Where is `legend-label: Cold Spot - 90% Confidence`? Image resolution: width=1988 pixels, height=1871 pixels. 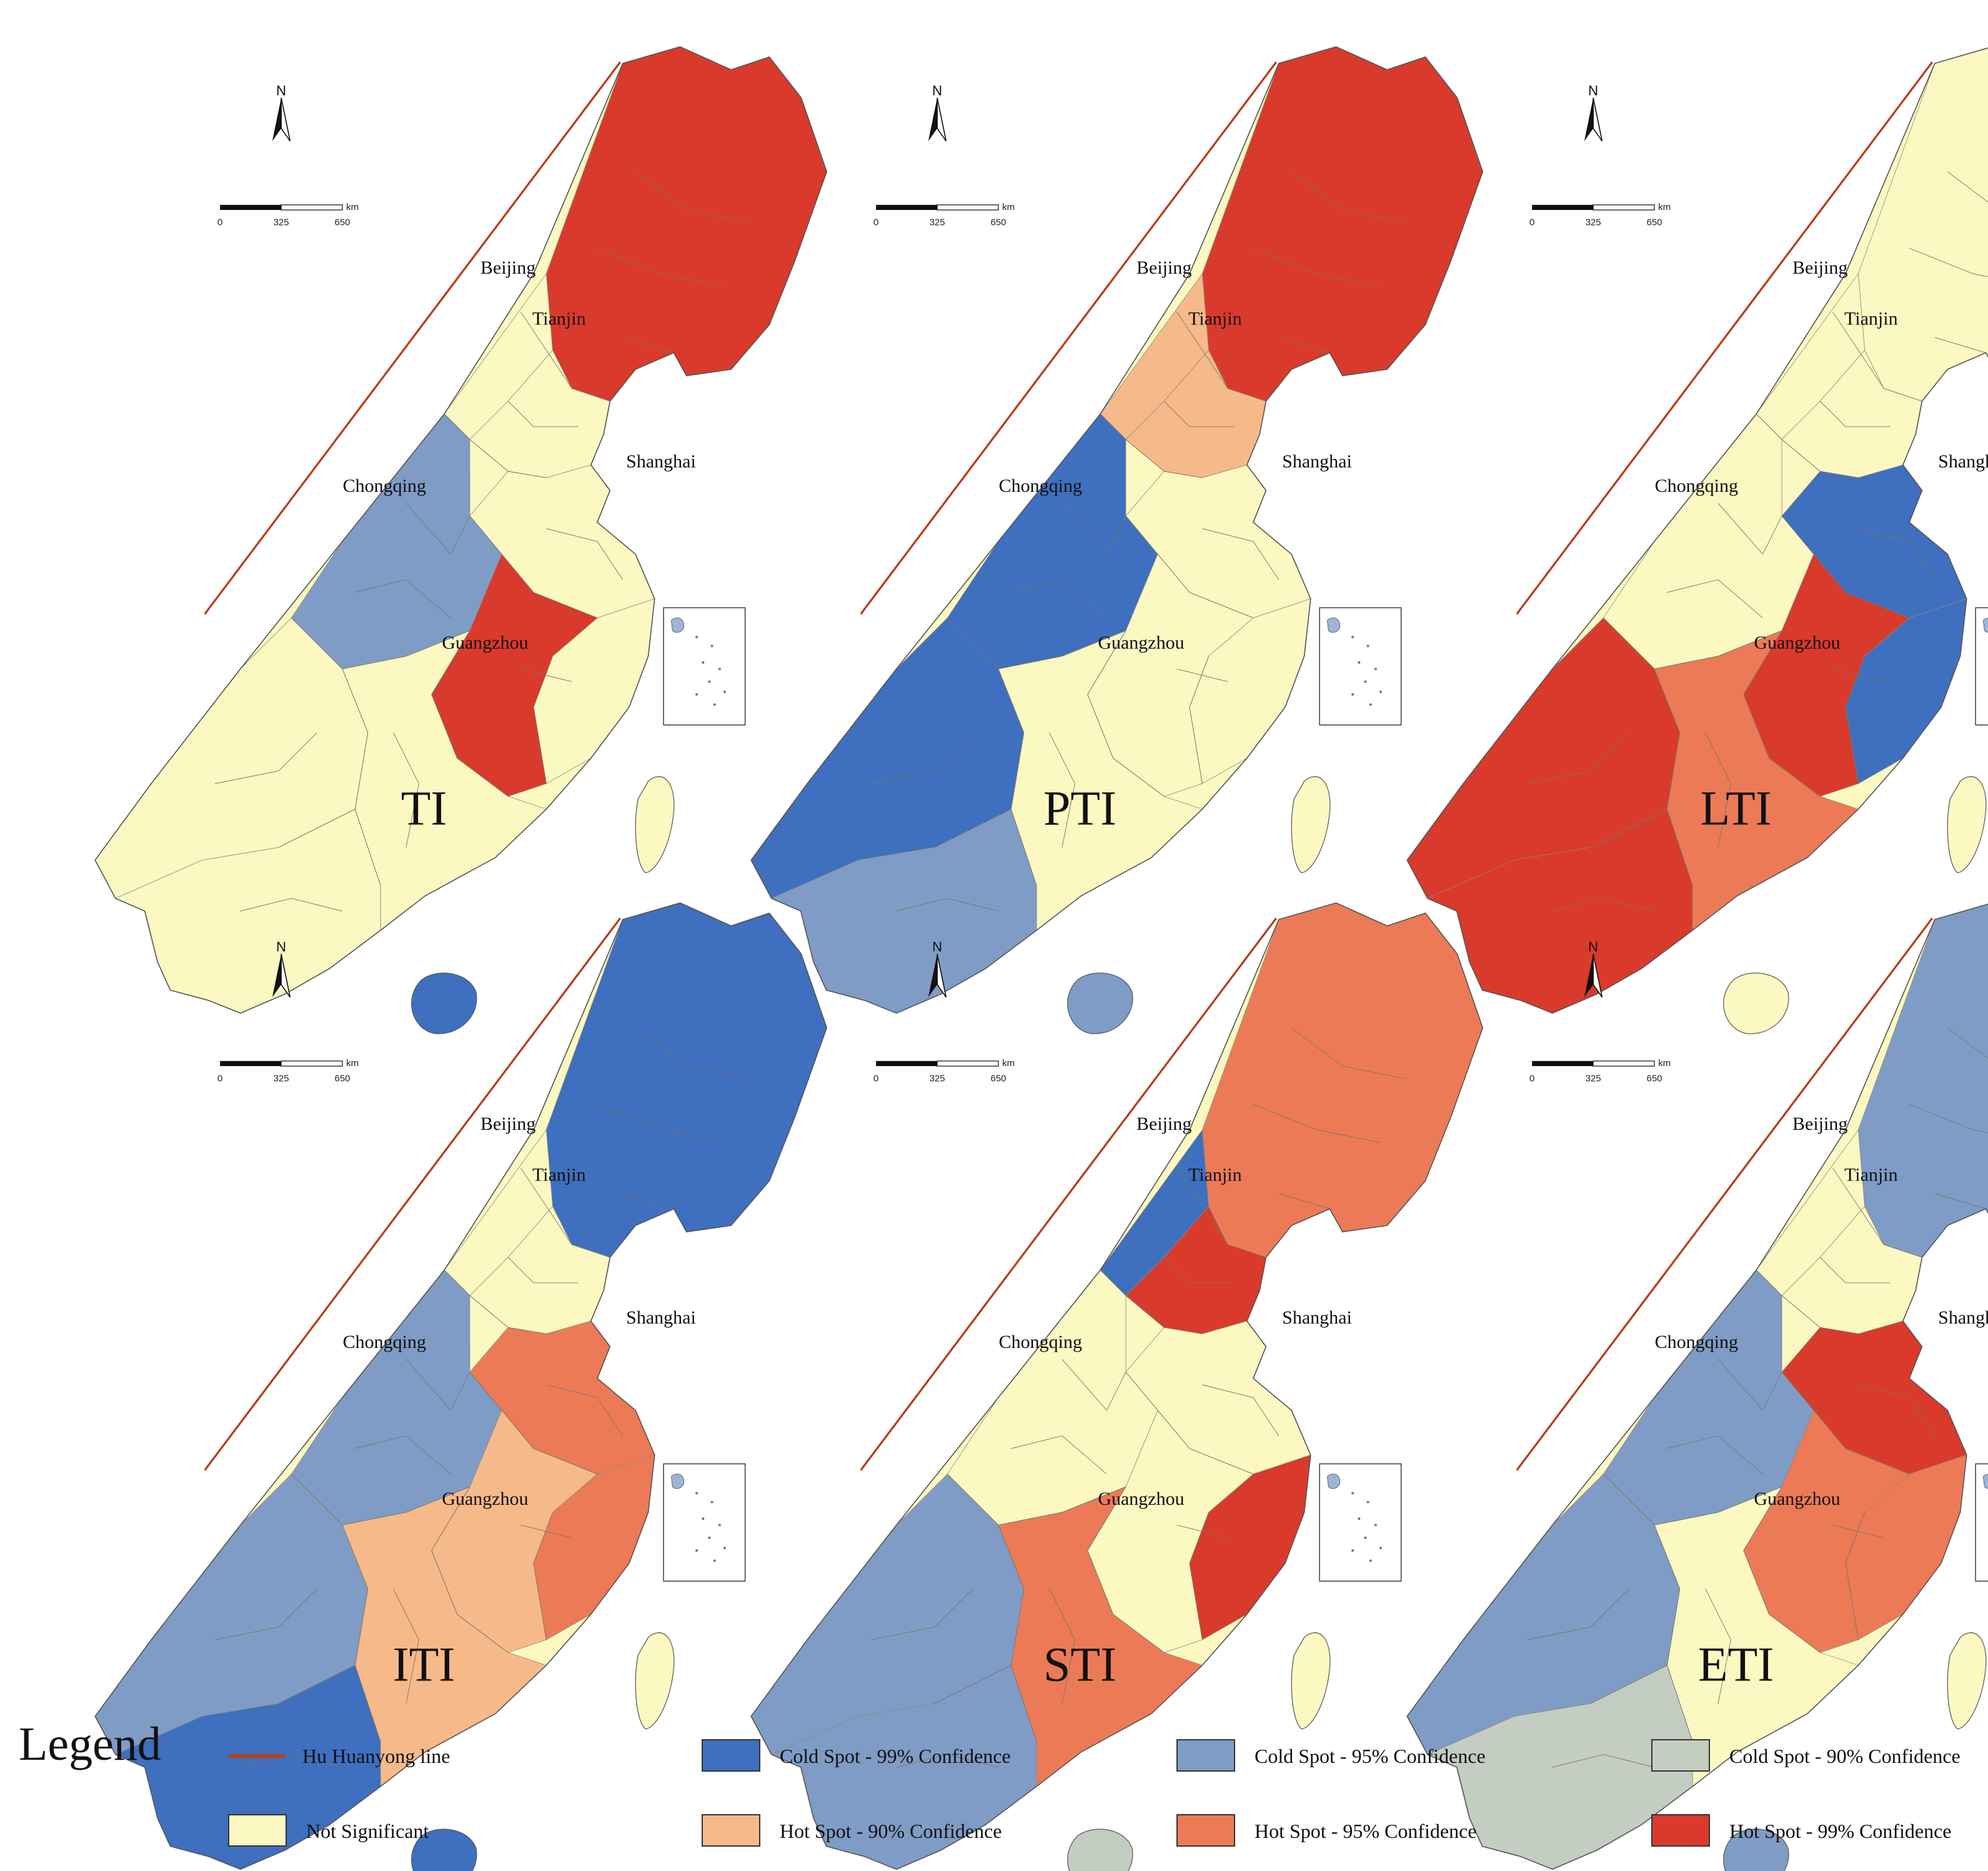
legend-label: Cold Spot - 90% Confidence is located at coordinates (1845, 1756).